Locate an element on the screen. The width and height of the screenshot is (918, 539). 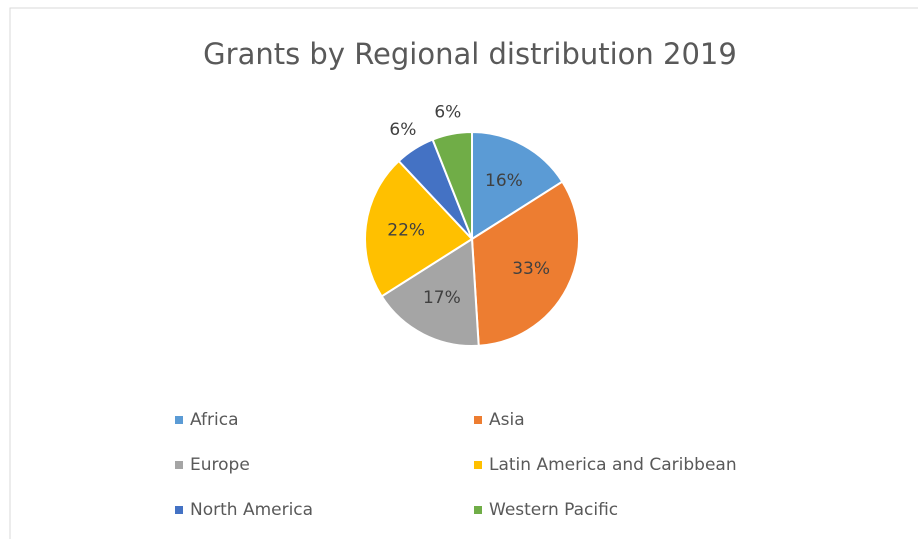
legend-label: Latin America and Caribbean is located at coordinates (613, 465).